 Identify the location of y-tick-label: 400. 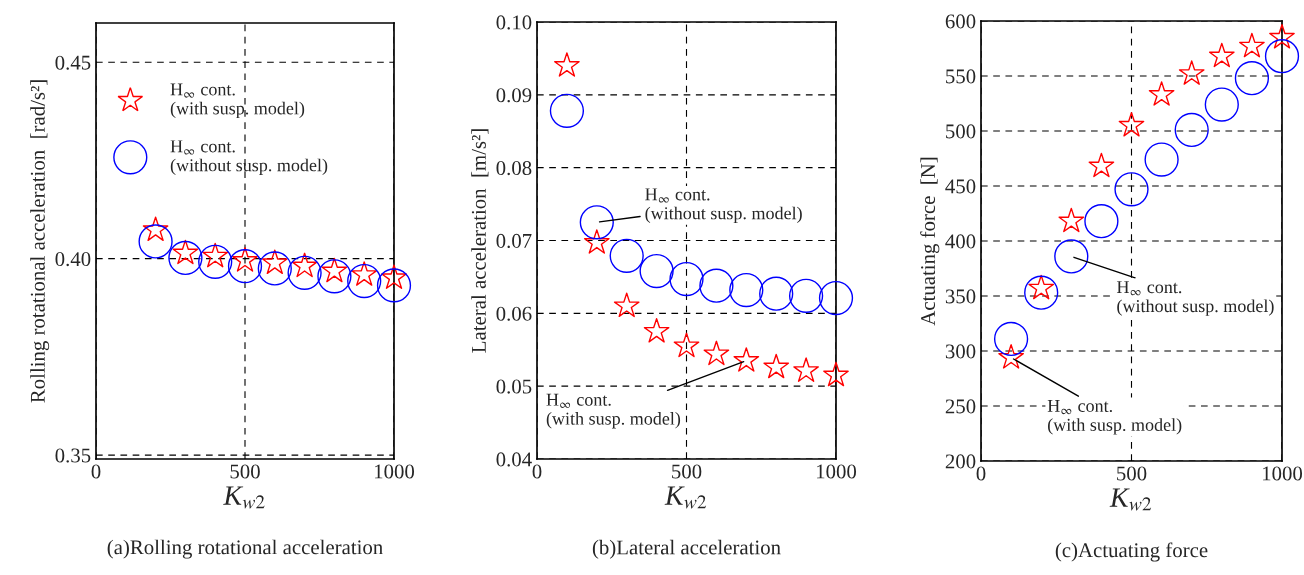
(960, 241).